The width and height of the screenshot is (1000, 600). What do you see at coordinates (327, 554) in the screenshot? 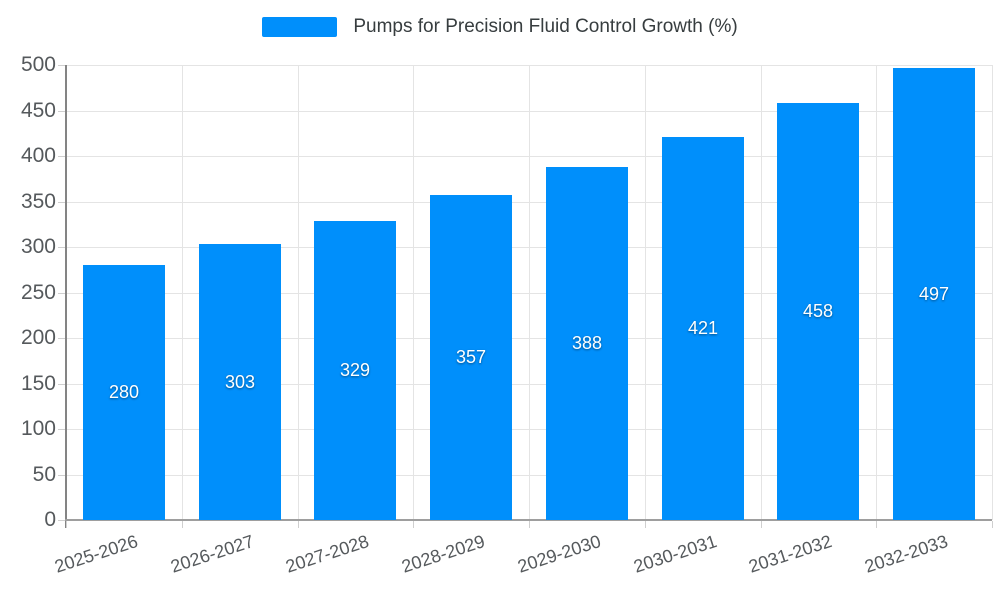
I see `x-axis-label: 2027-2028` at bounding box center [327, 554].